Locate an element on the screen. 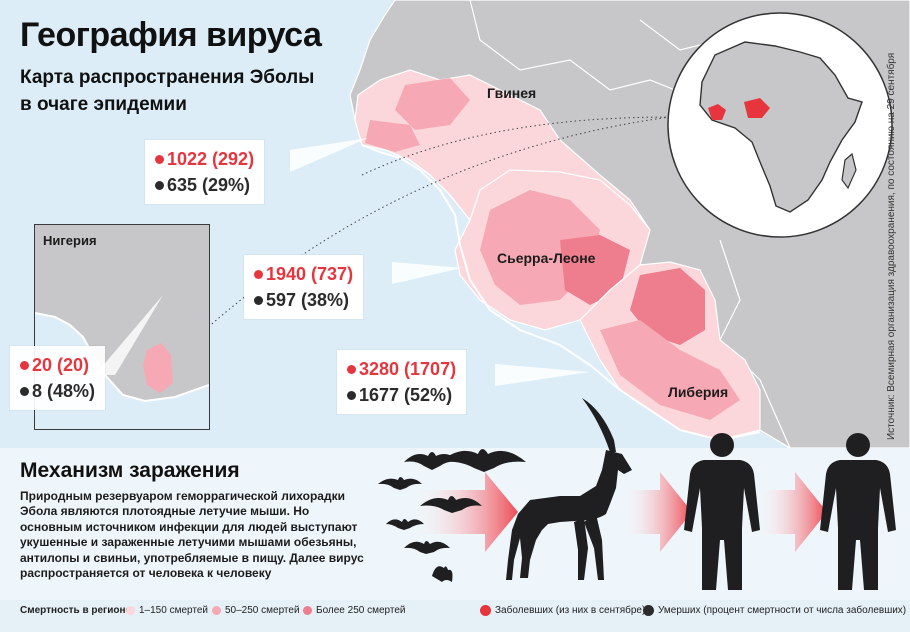  stats-nigeria: 20 (20) 8 (48%) is located at coordinates (58, 378).